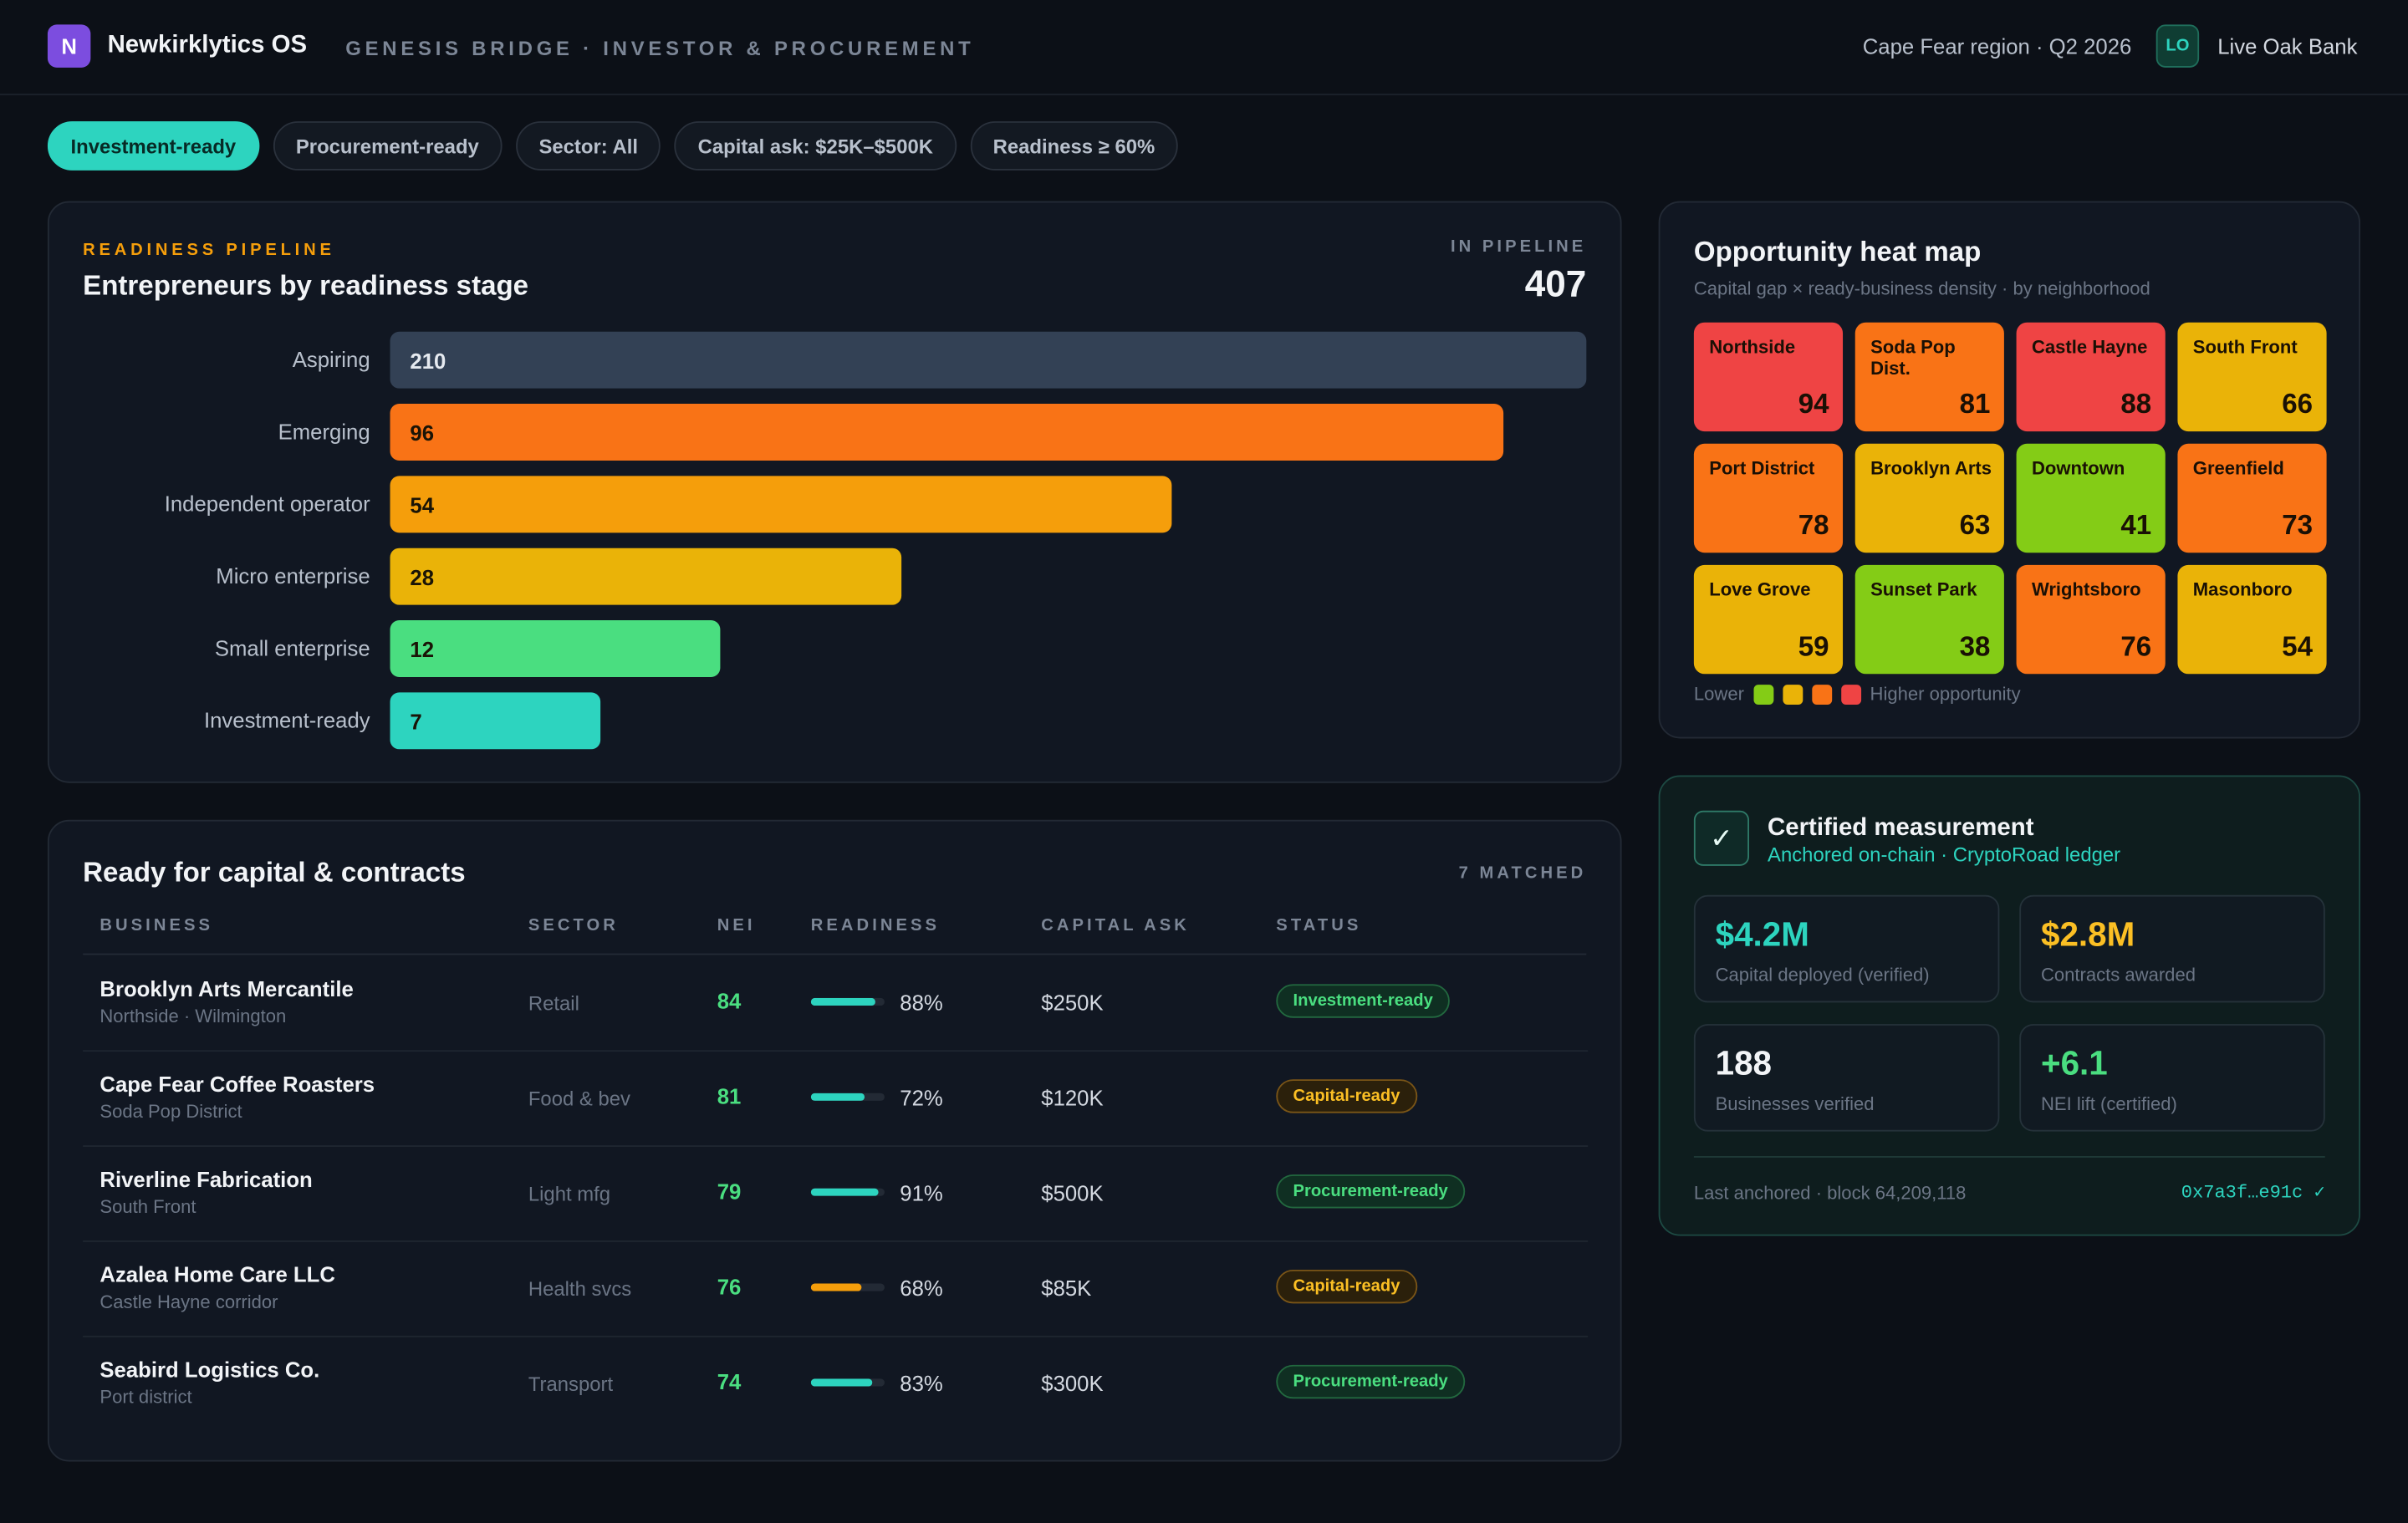  Describe the element at coordinates (571, 1384) in the screenshot. I see `sector-cell: Transport` at that location.